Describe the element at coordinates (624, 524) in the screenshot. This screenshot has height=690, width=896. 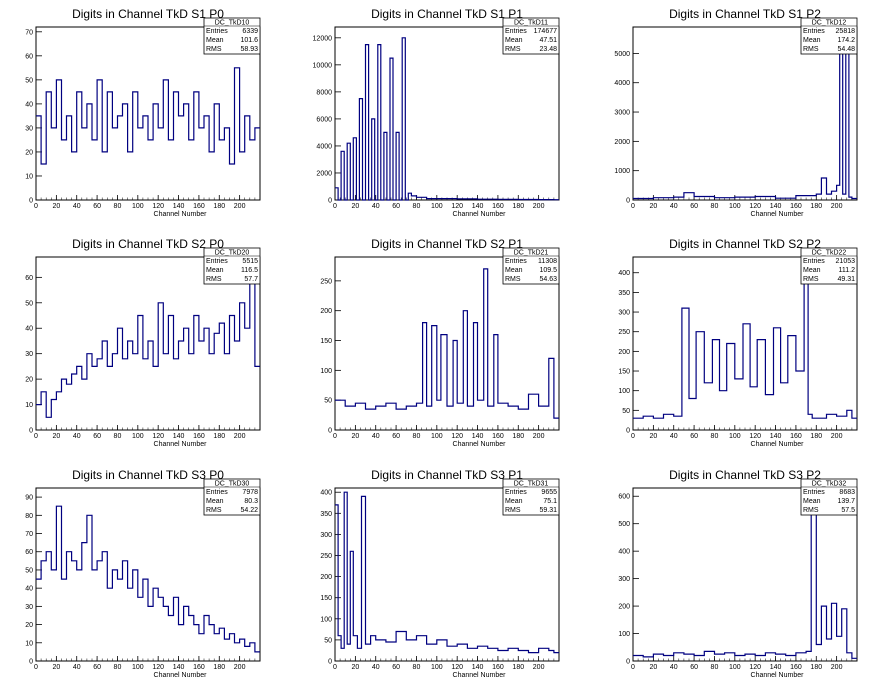
I see `y-tick-label: 500` at that location.